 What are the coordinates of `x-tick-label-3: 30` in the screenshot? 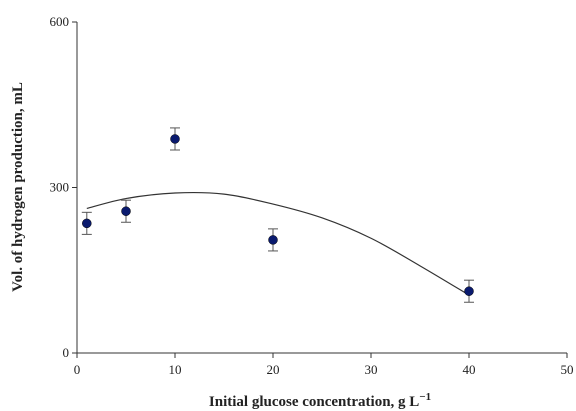 It's located at (371, 369).